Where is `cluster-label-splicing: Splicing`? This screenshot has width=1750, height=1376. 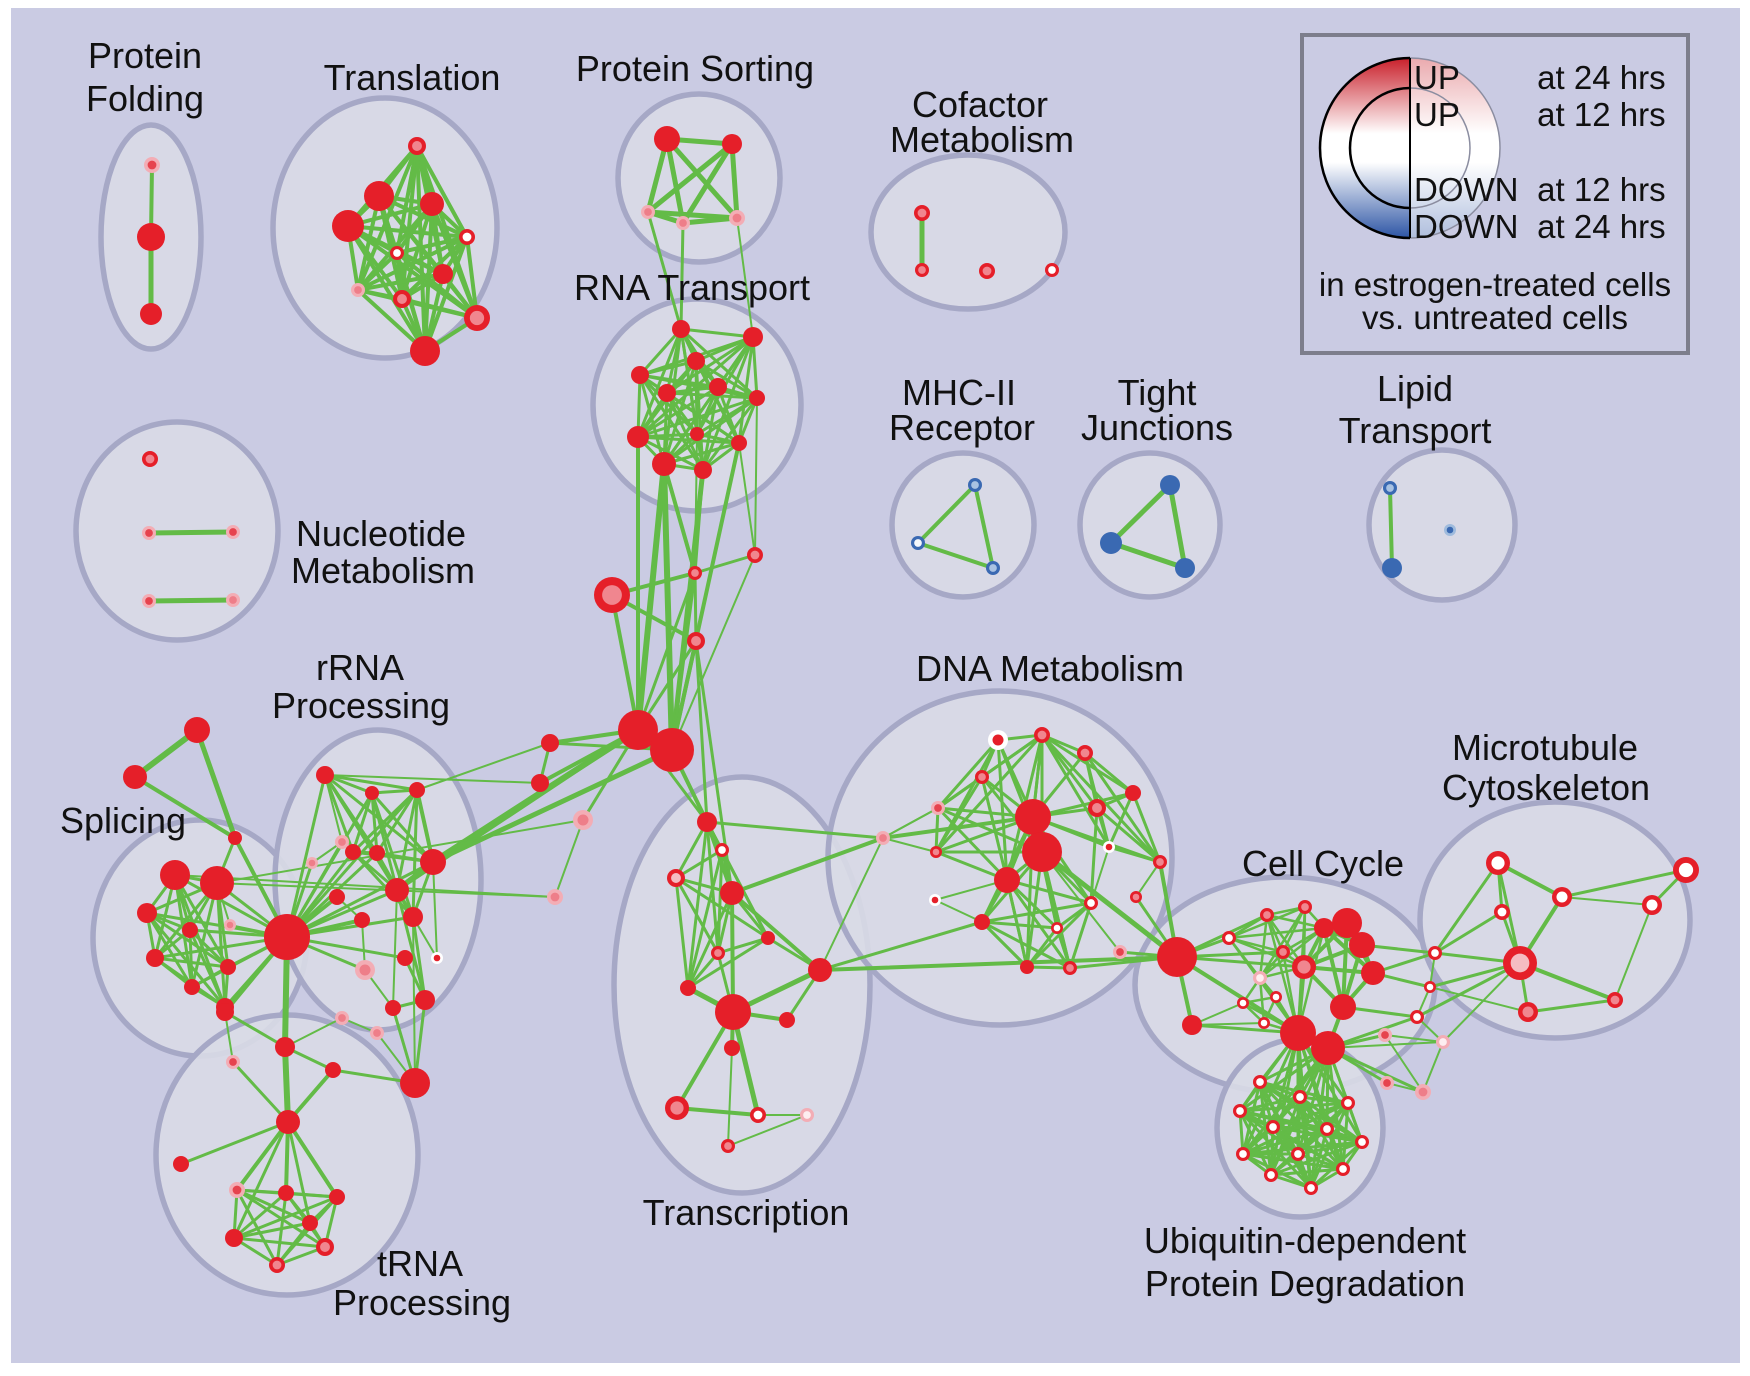 cluster-label-splicing: Splicing is located at coordinates (123, 820).